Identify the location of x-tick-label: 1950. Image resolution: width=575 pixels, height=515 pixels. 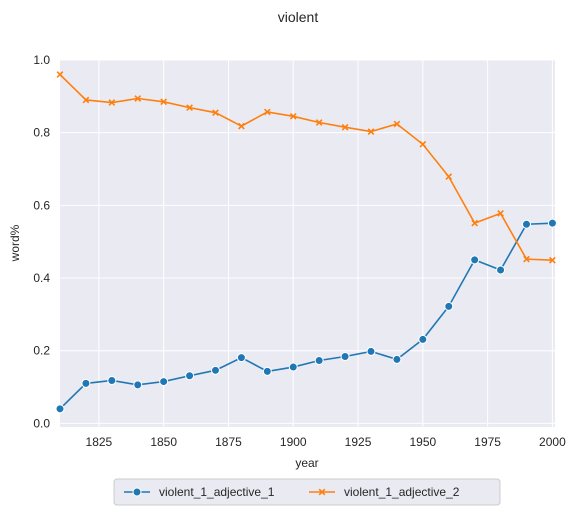
(422, 442).